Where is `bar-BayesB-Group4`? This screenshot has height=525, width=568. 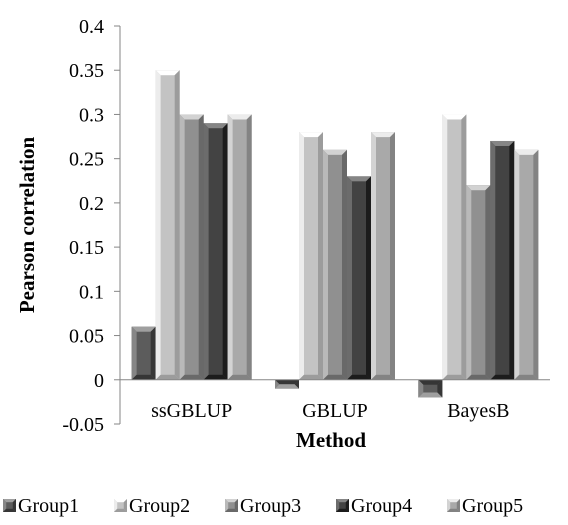 bar-BayesB-Group4 is located at coordinates (502, 260).